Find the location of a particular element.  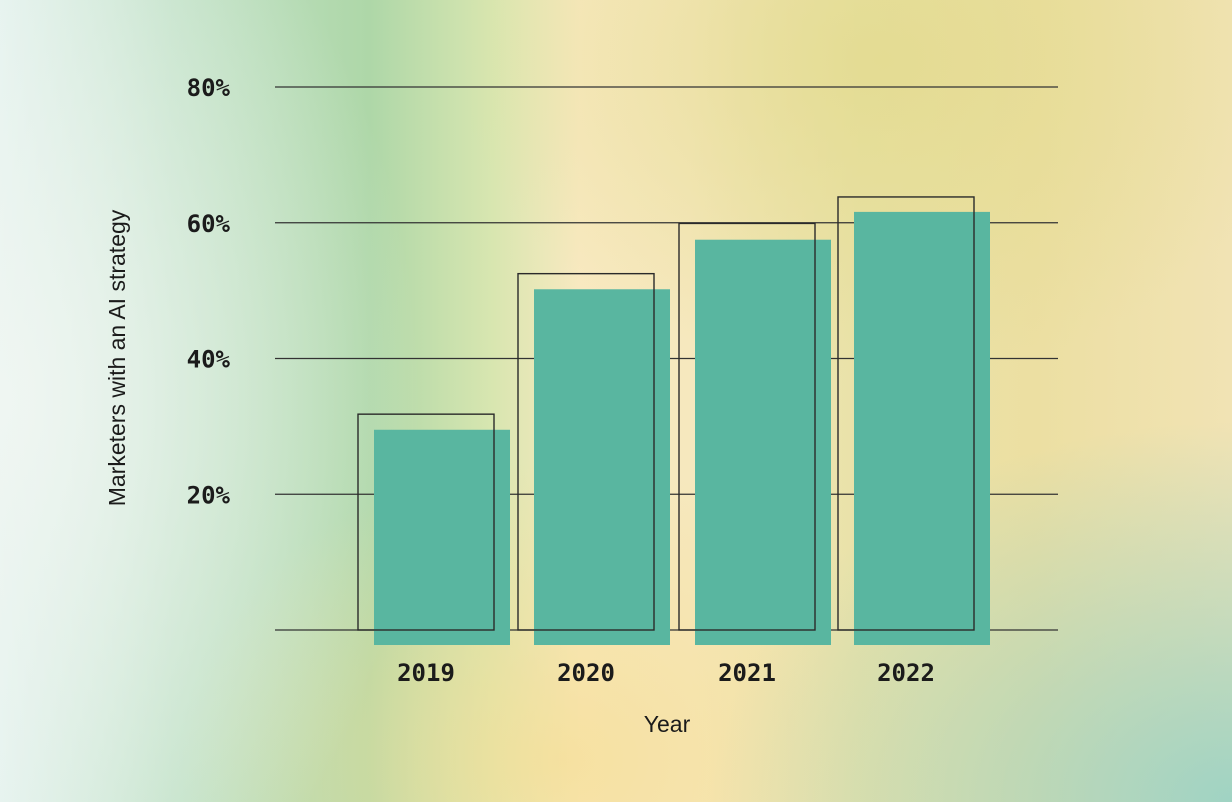

bar-2019 is located at coordinates (442, 537).